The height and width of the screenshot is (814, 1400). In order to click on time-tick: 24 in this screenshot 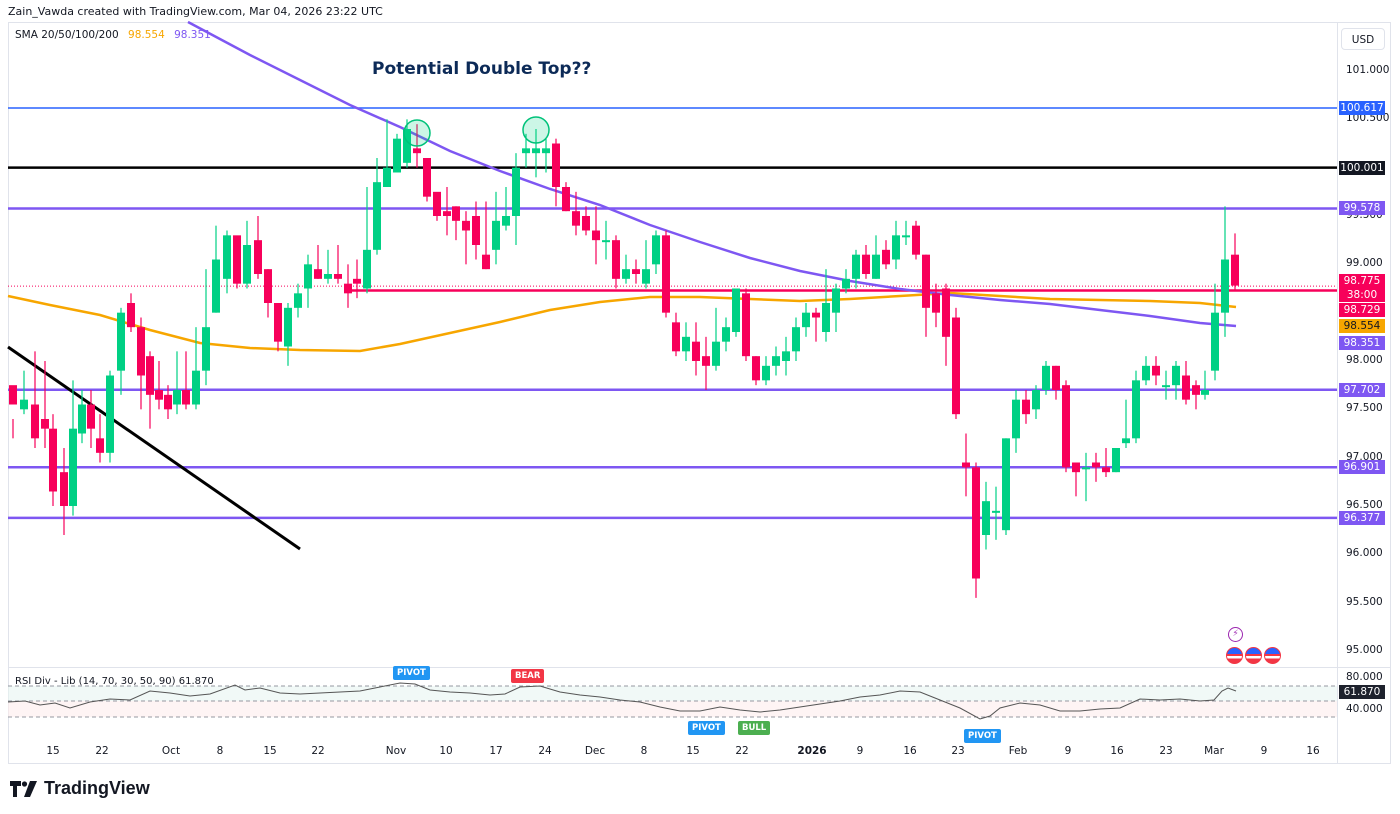, I will do `click(545, 751)`.